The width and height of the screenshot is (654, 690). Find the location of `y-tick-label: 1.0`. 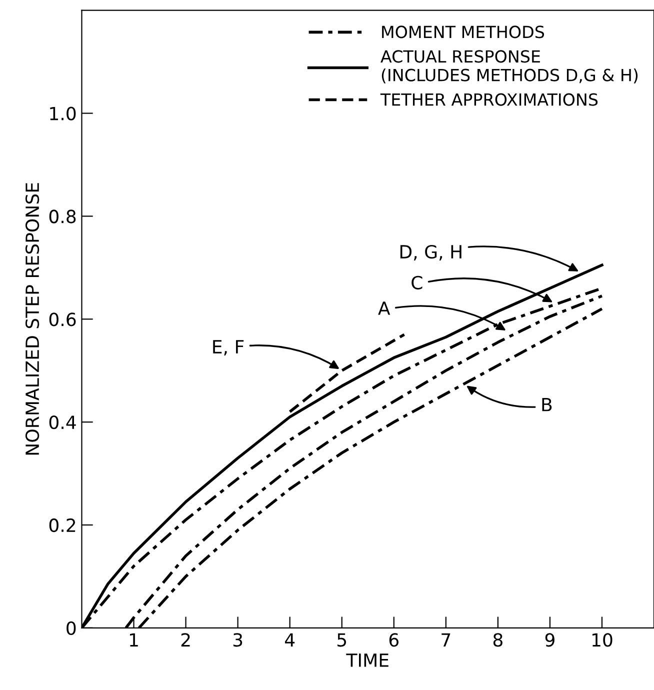

y-tick-label: 1.0 is located at coordinates (63, 113).